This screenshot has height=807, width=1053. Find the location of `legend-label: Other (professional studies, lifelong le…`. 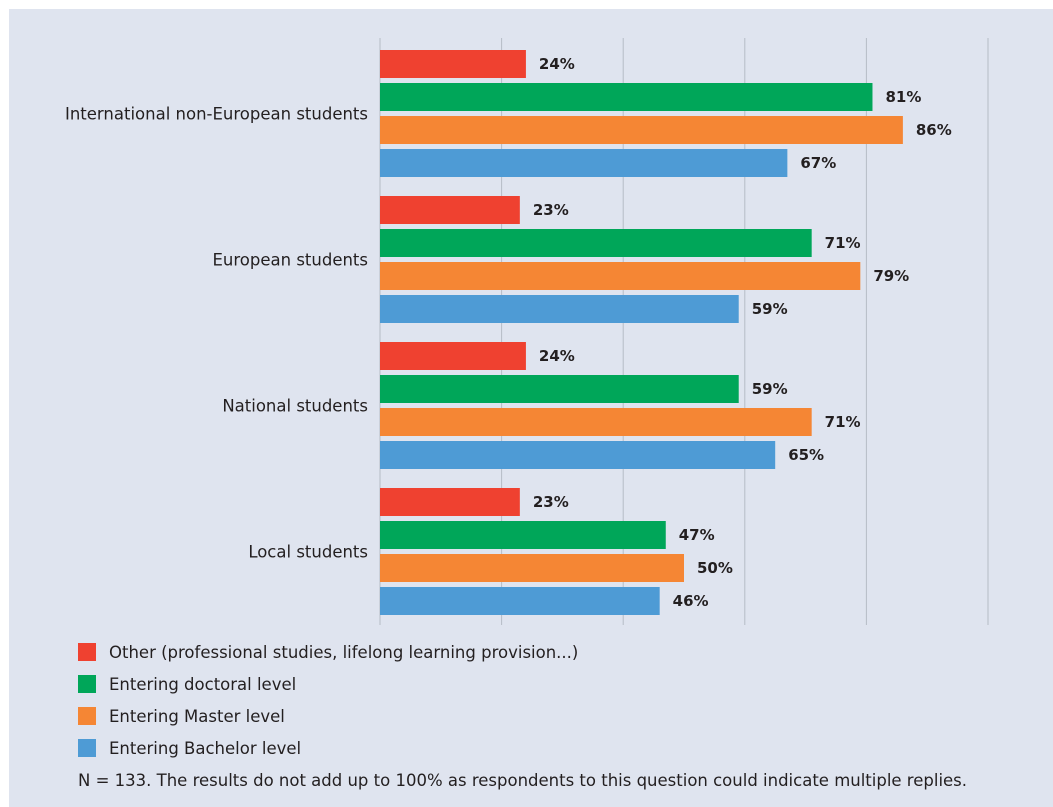

legend-label: Other (professional studies, lifelong le… is located at coordinates (344, 652).